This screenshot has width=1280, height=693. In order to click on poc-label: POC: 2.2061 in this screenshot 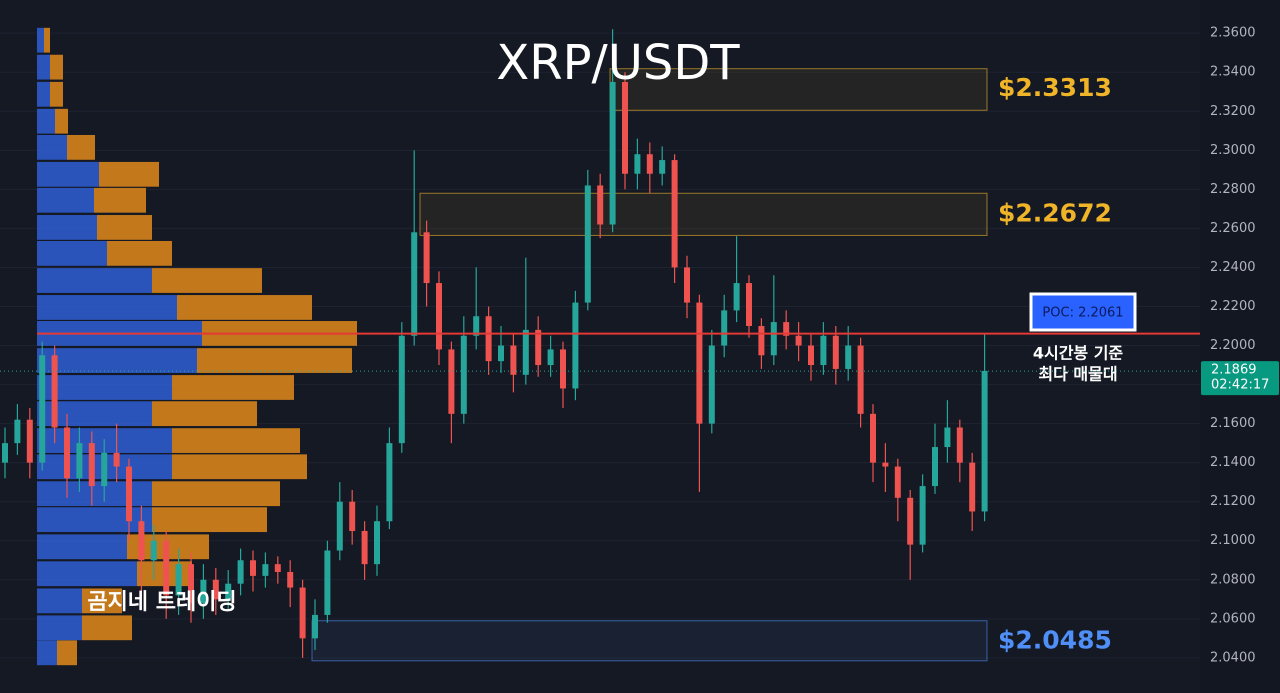, I will do `click(1082, 313)`.